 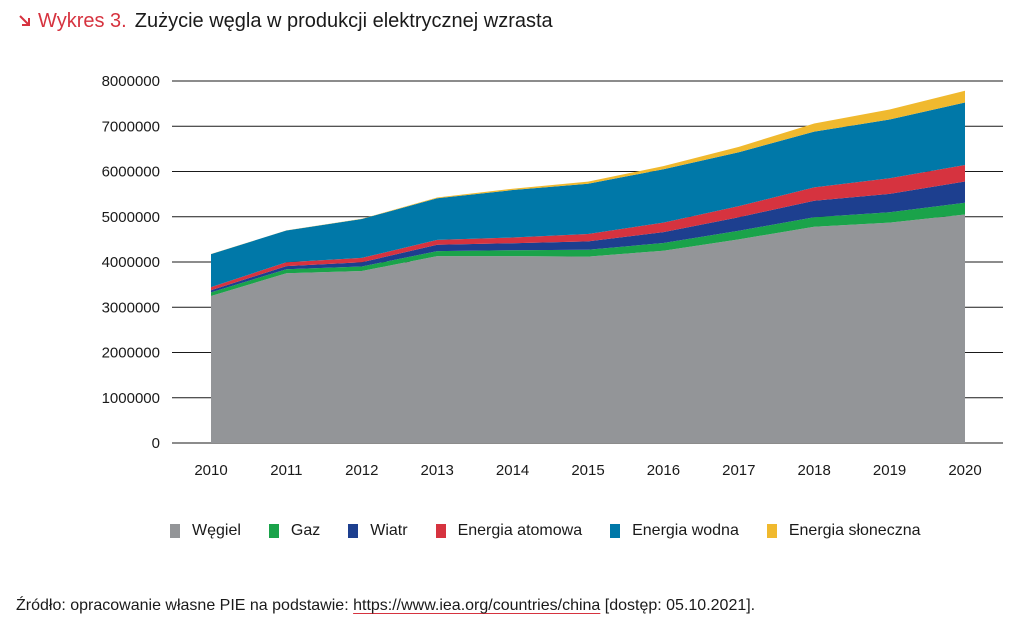 I want to click on x-tick-label: 2012, so click(x=361, y=470).